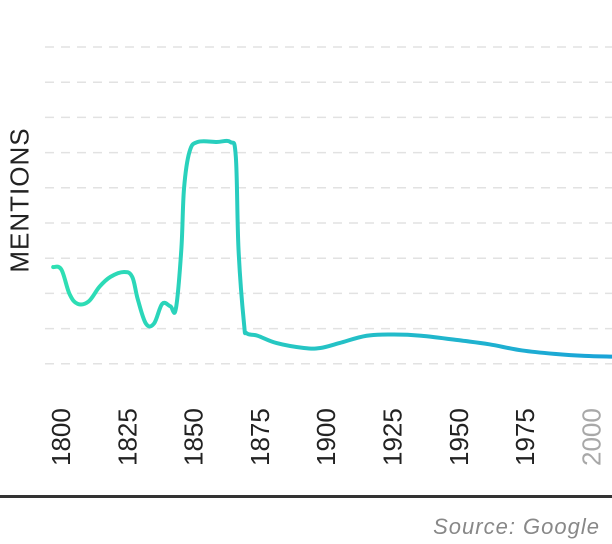 This screenshot has height=544, width=612. I want to click on y-axis-label: MENTIONS, so click(20, 200).